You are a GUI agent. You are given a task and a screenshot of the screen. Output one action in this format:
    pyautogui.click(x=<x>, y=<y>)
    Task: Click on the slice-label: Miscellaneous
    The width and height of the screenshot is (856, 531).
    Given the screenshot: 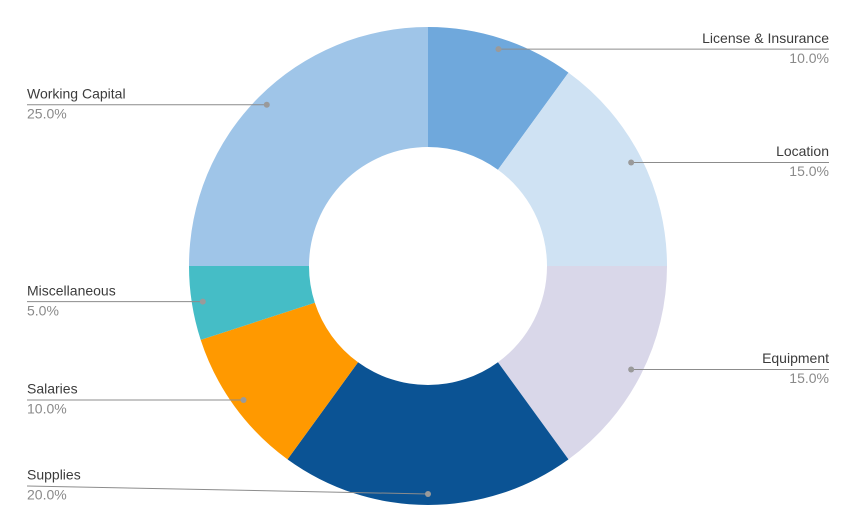 What is the action you would take?
    pyautogui.click(x=71, y=290)
    